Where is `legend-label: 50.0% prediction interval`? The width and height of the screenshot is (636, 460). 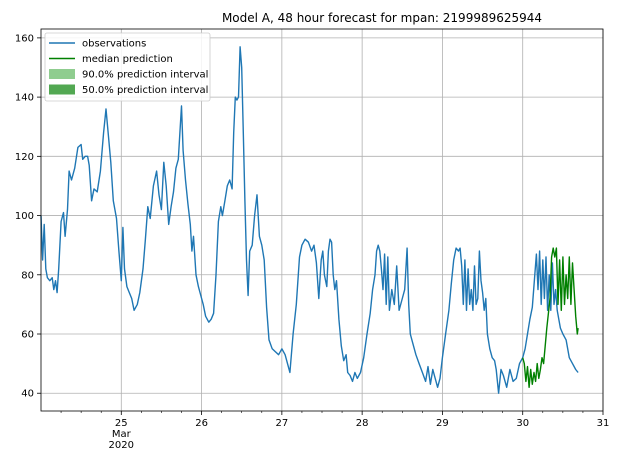
legend-label: 50.0% prediction interval is located at coordinates (145, 90).